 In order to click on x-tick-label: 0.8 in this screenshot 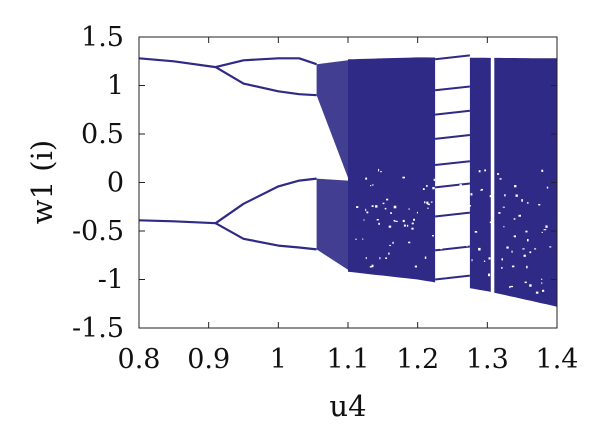, I will do `click(139, 359)`.